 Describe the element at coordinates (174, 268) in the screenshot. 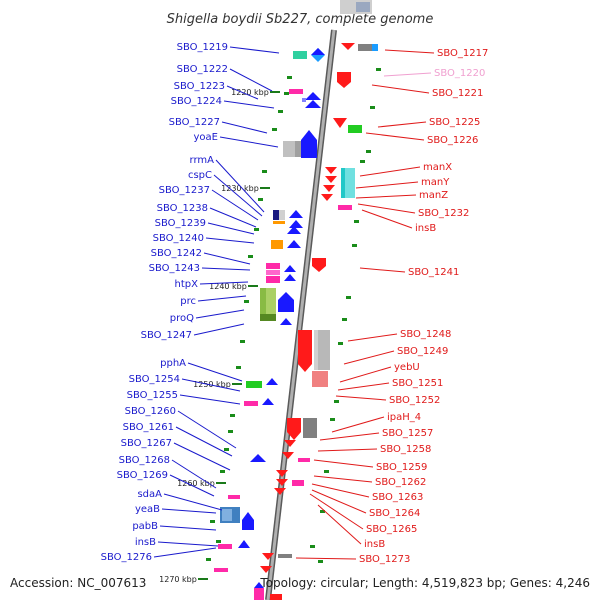

I see `left-gene-label: SBO_1243` at that location.